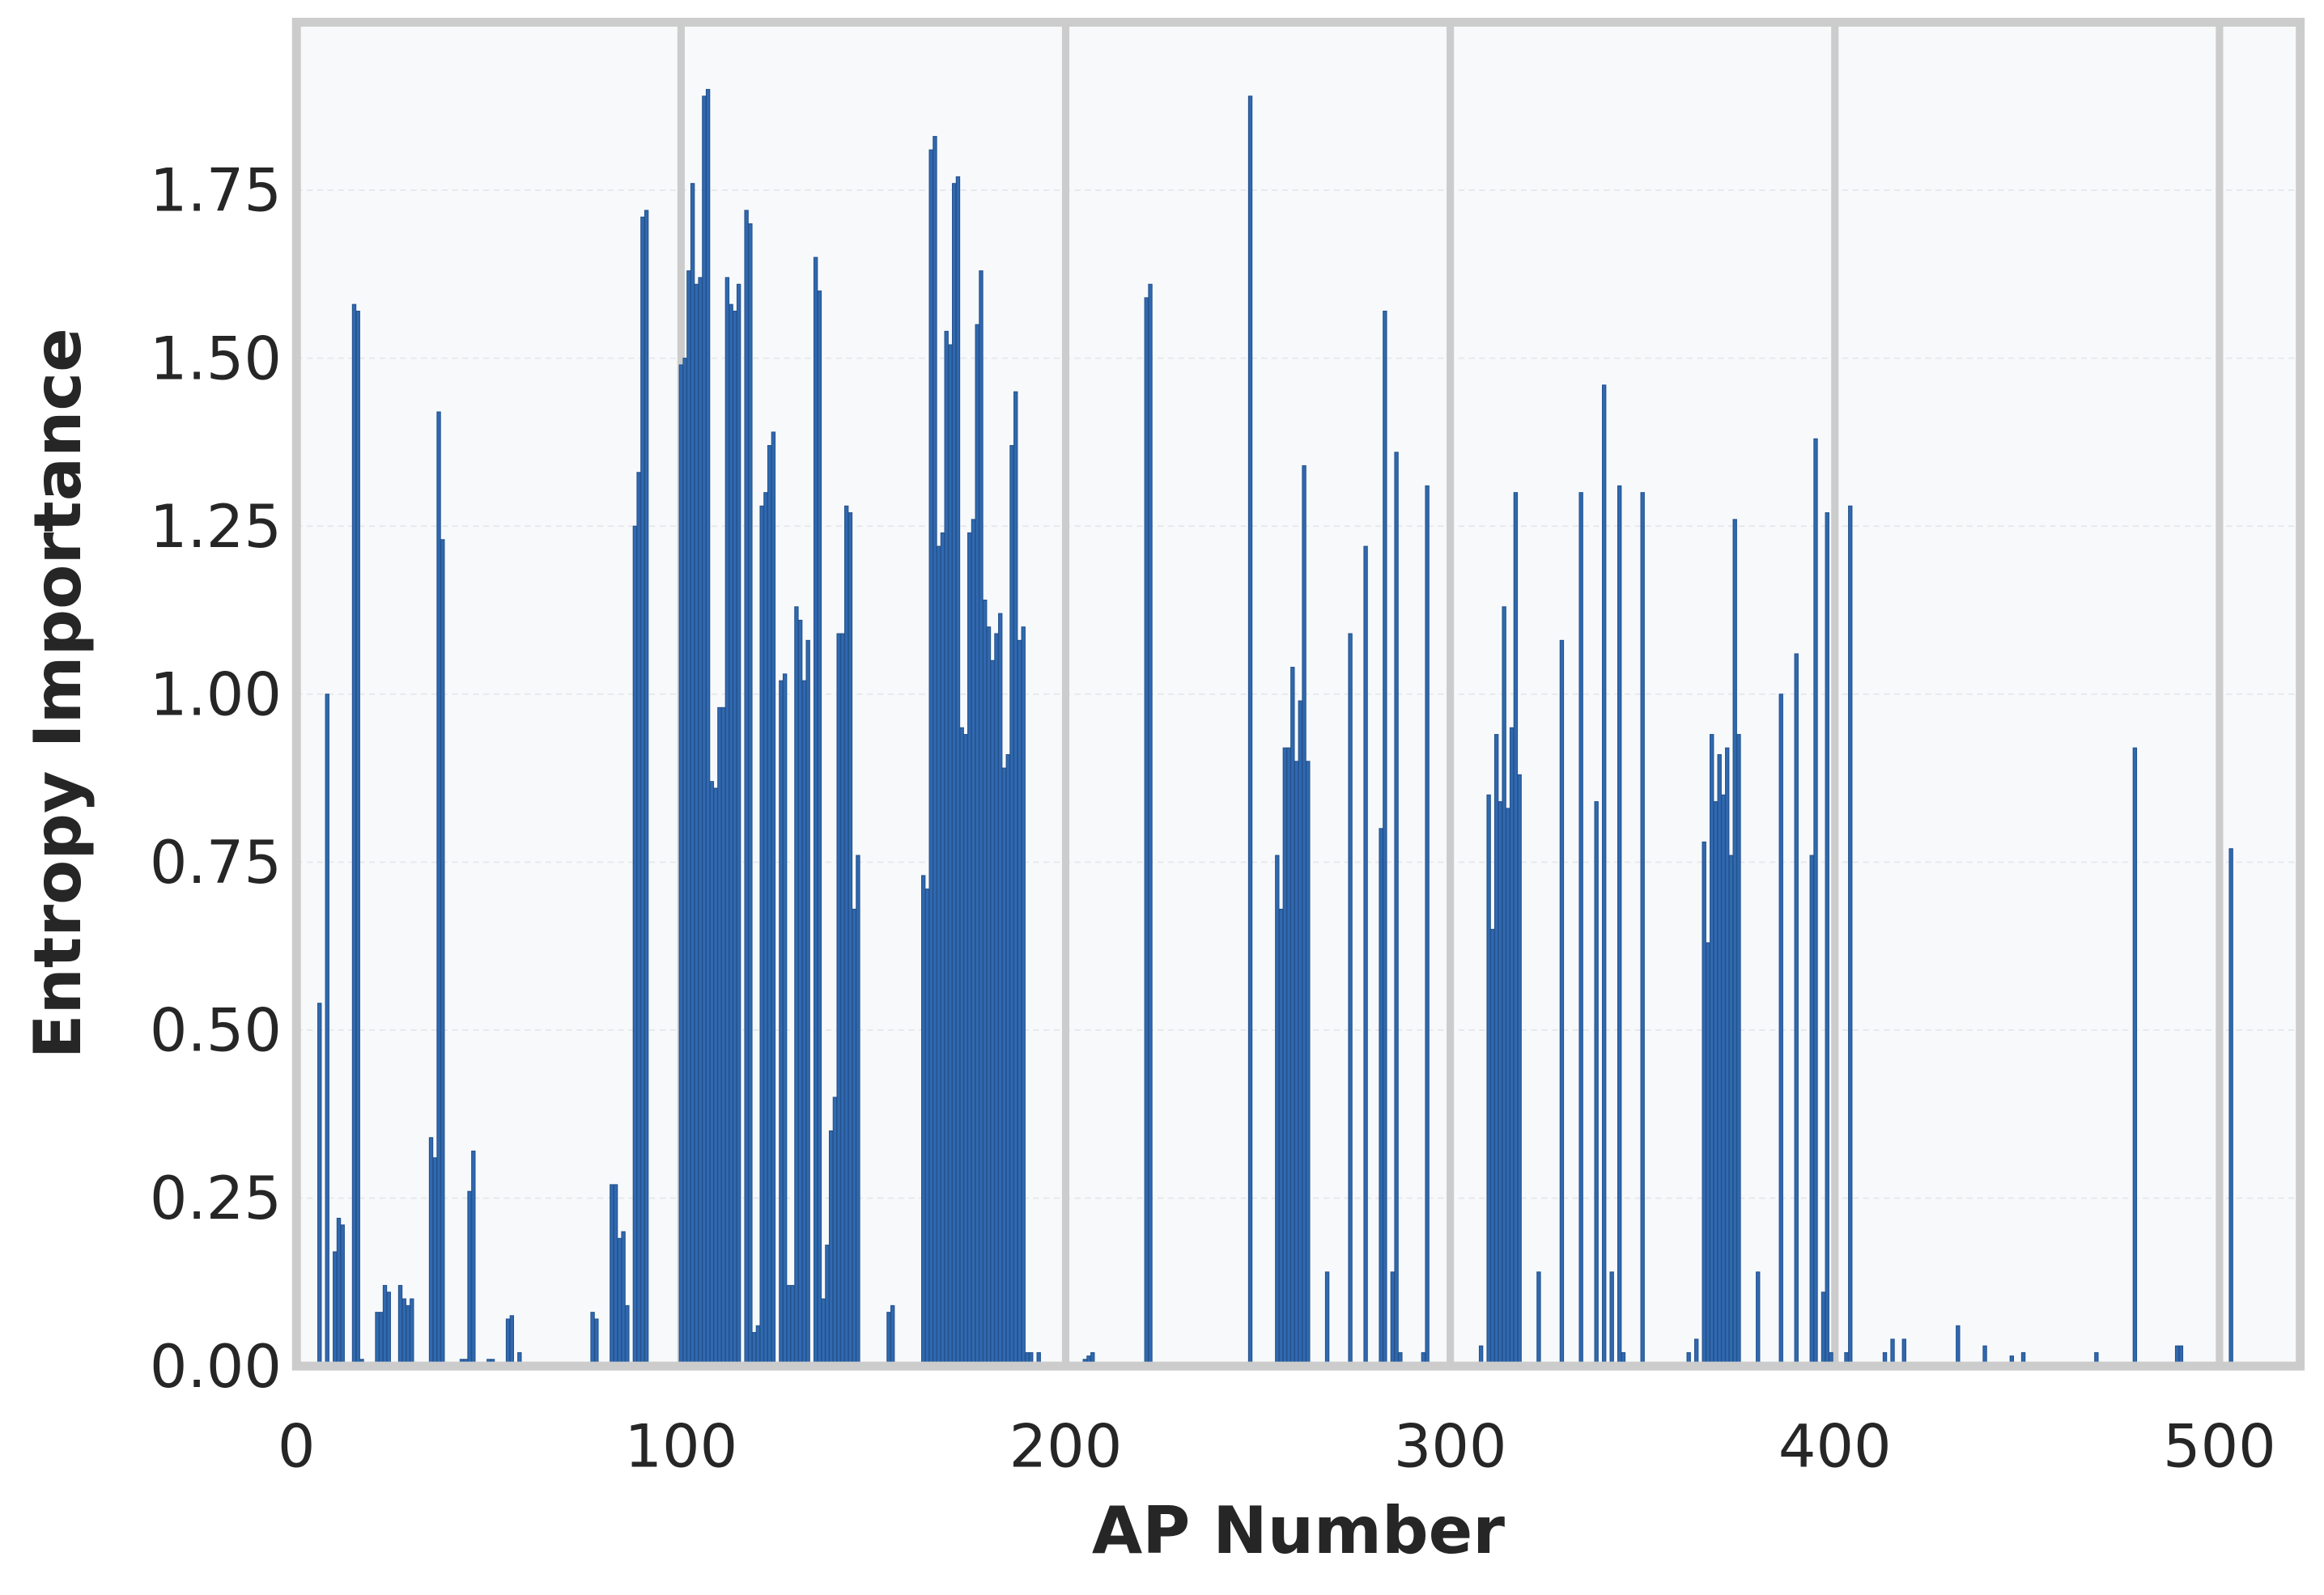 The height and width of the screenshot is (1595, 2324). Describe the element at coordinates (1450, 1447) in the screenshot. I see `x-tick-label: 300` at that location.